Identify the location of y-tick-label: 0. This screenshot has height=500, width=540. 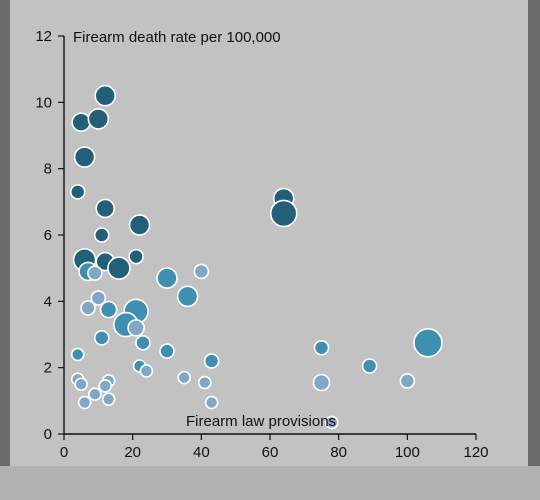
(48, 434).